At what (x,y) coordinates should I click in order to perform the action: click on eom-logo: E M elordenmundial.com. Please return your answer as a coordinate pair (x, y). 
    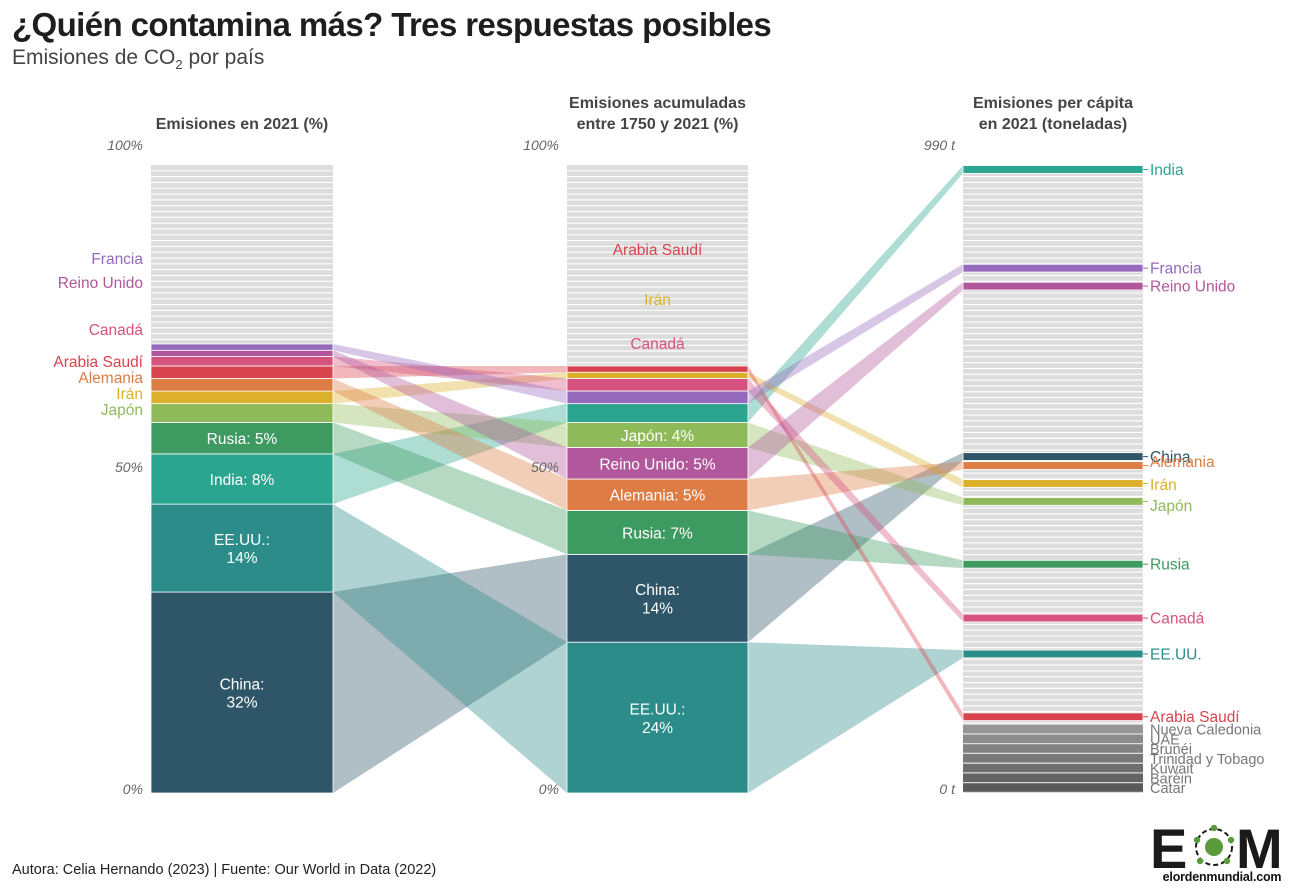
    Looking at the image, I should click on (1222, 853).